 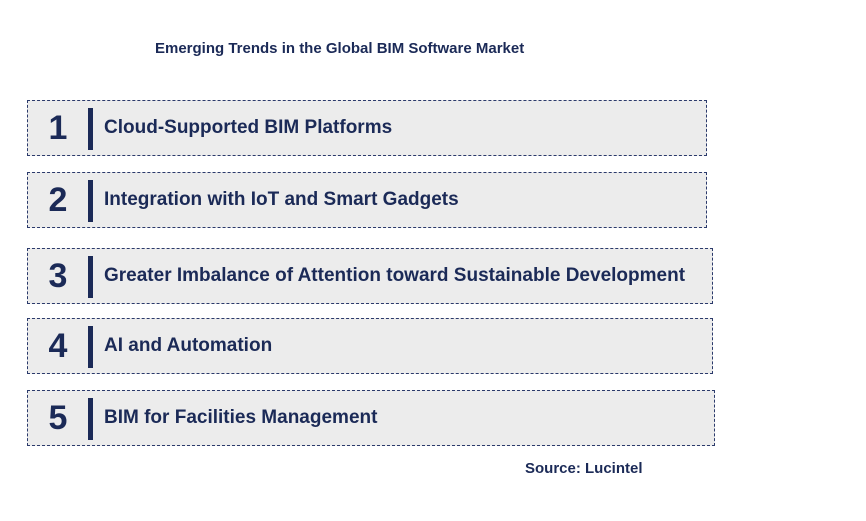 What do you see at coordinates (58, 127) in the screenshot?
I see `trend-number: 1` at bounding box center [58, 127].